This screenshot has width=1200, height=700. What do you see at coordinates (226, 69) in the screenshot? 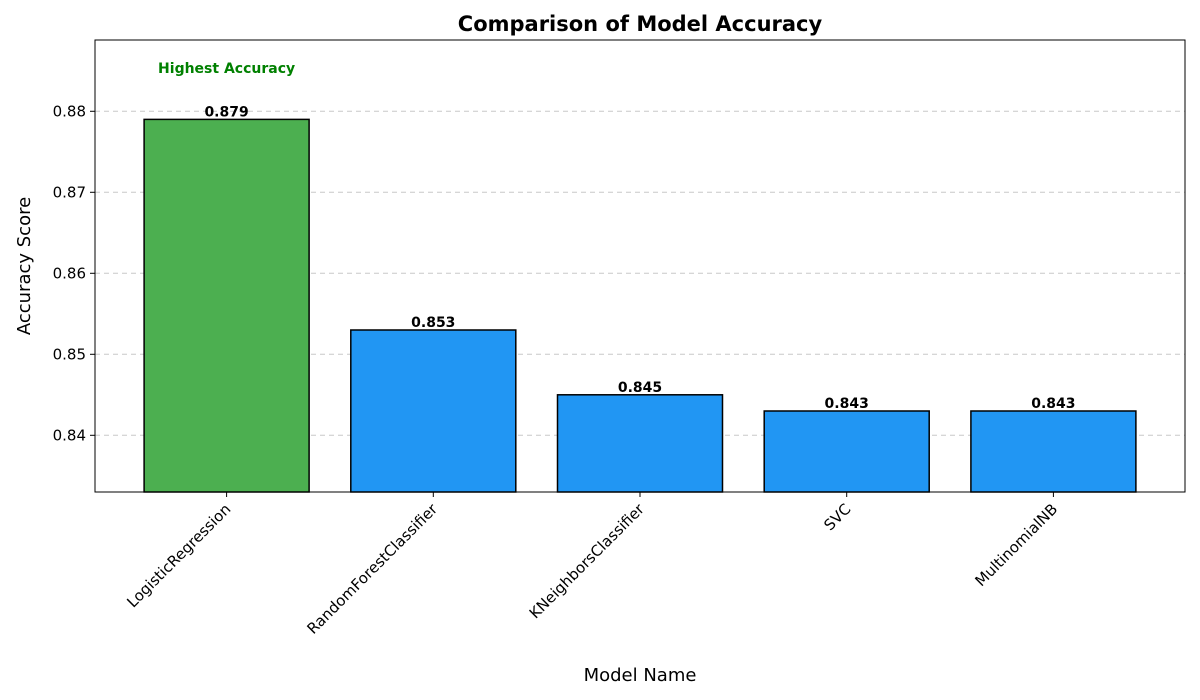
I see `highest-accuracy-annotation: Highest Accuracy` at bounding box center [226, 69].